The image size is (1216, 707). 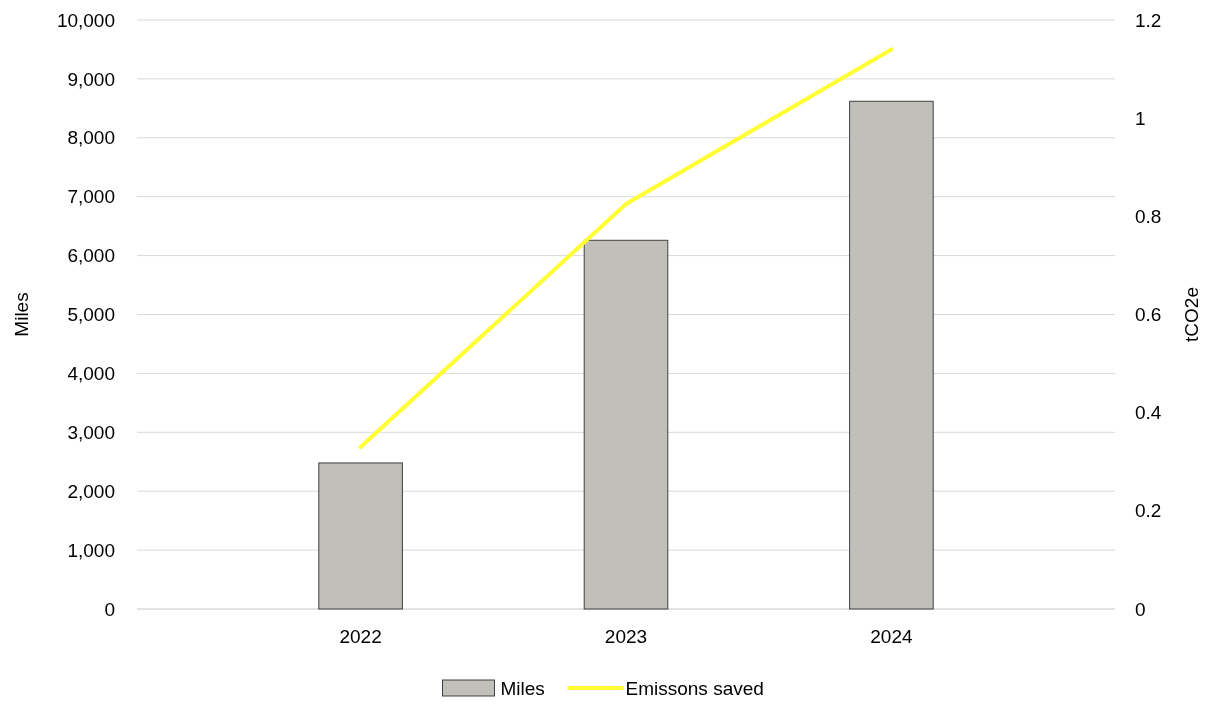 I want to click on y-tick-label: 4,000, so click(x=91, y=374).